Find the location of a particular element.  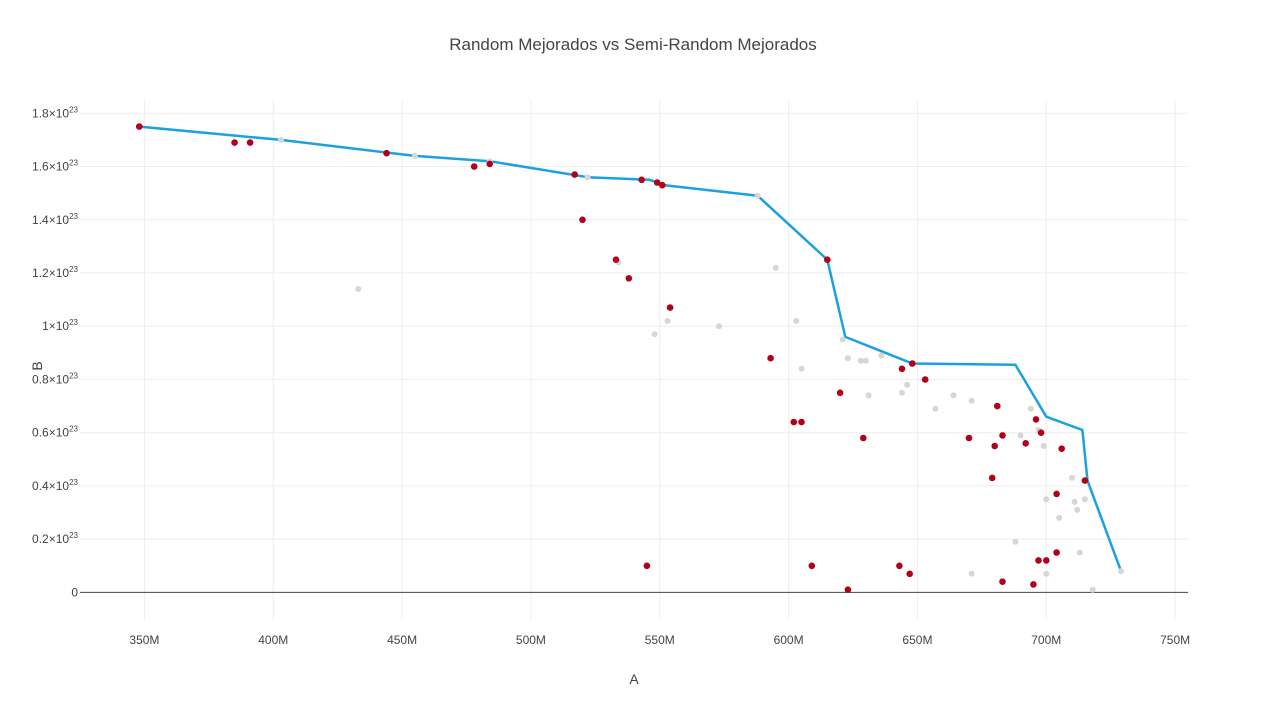

y-tick-label: 1.4×10²³ is located at coordinates (55, 219).